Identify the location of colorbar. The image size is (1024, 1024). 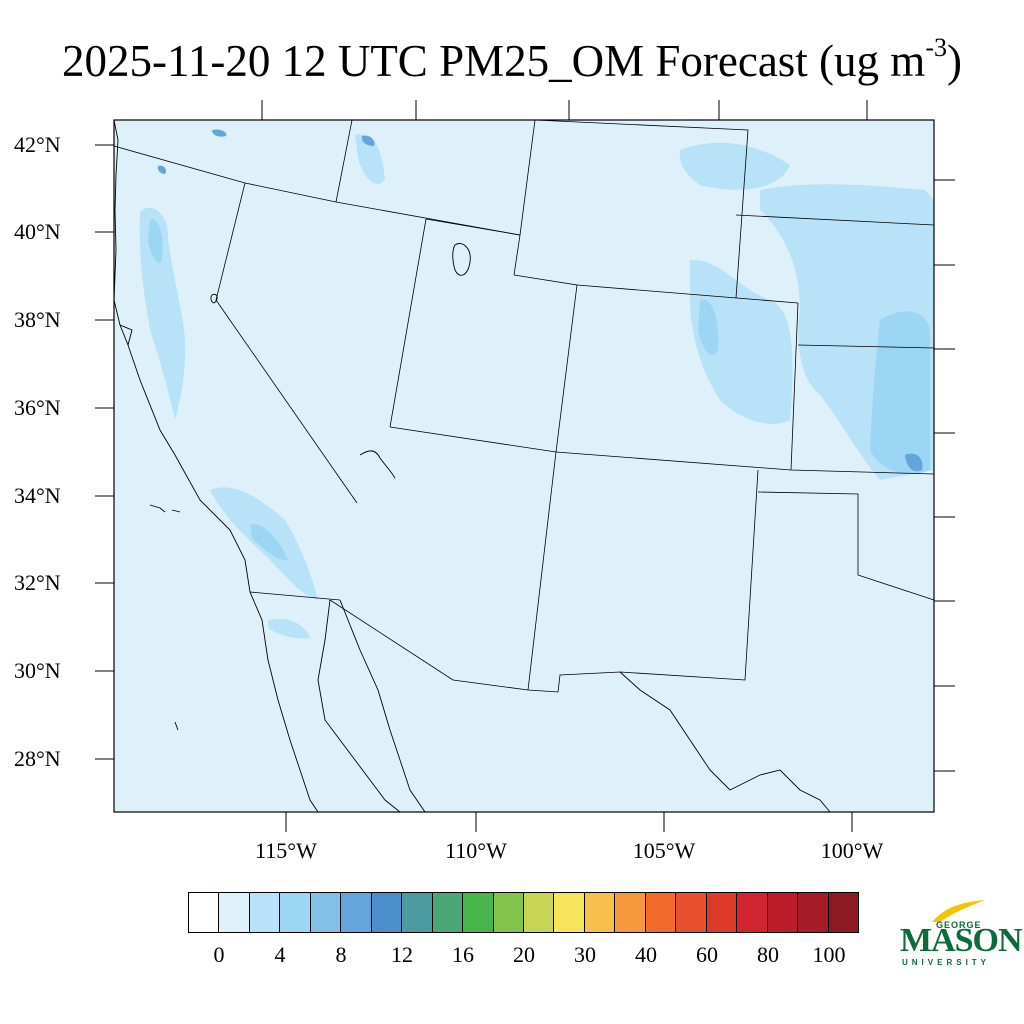
(523, 912).